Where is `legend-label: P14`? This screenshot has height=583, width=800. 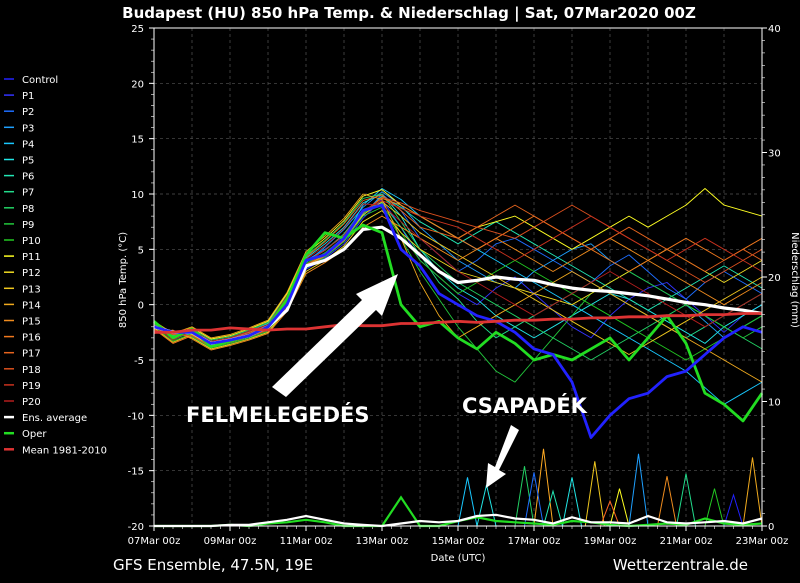 legend-label: P14 is located at coordinates (31, 305).